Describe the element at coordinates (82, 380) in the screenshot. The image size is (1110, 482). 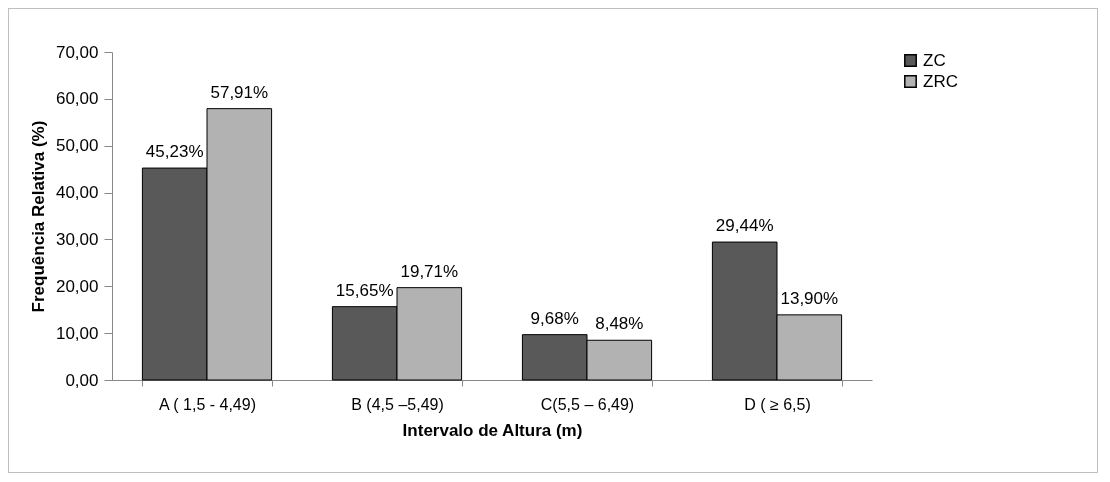
I see `y-tick-label: 0,00` at that location.